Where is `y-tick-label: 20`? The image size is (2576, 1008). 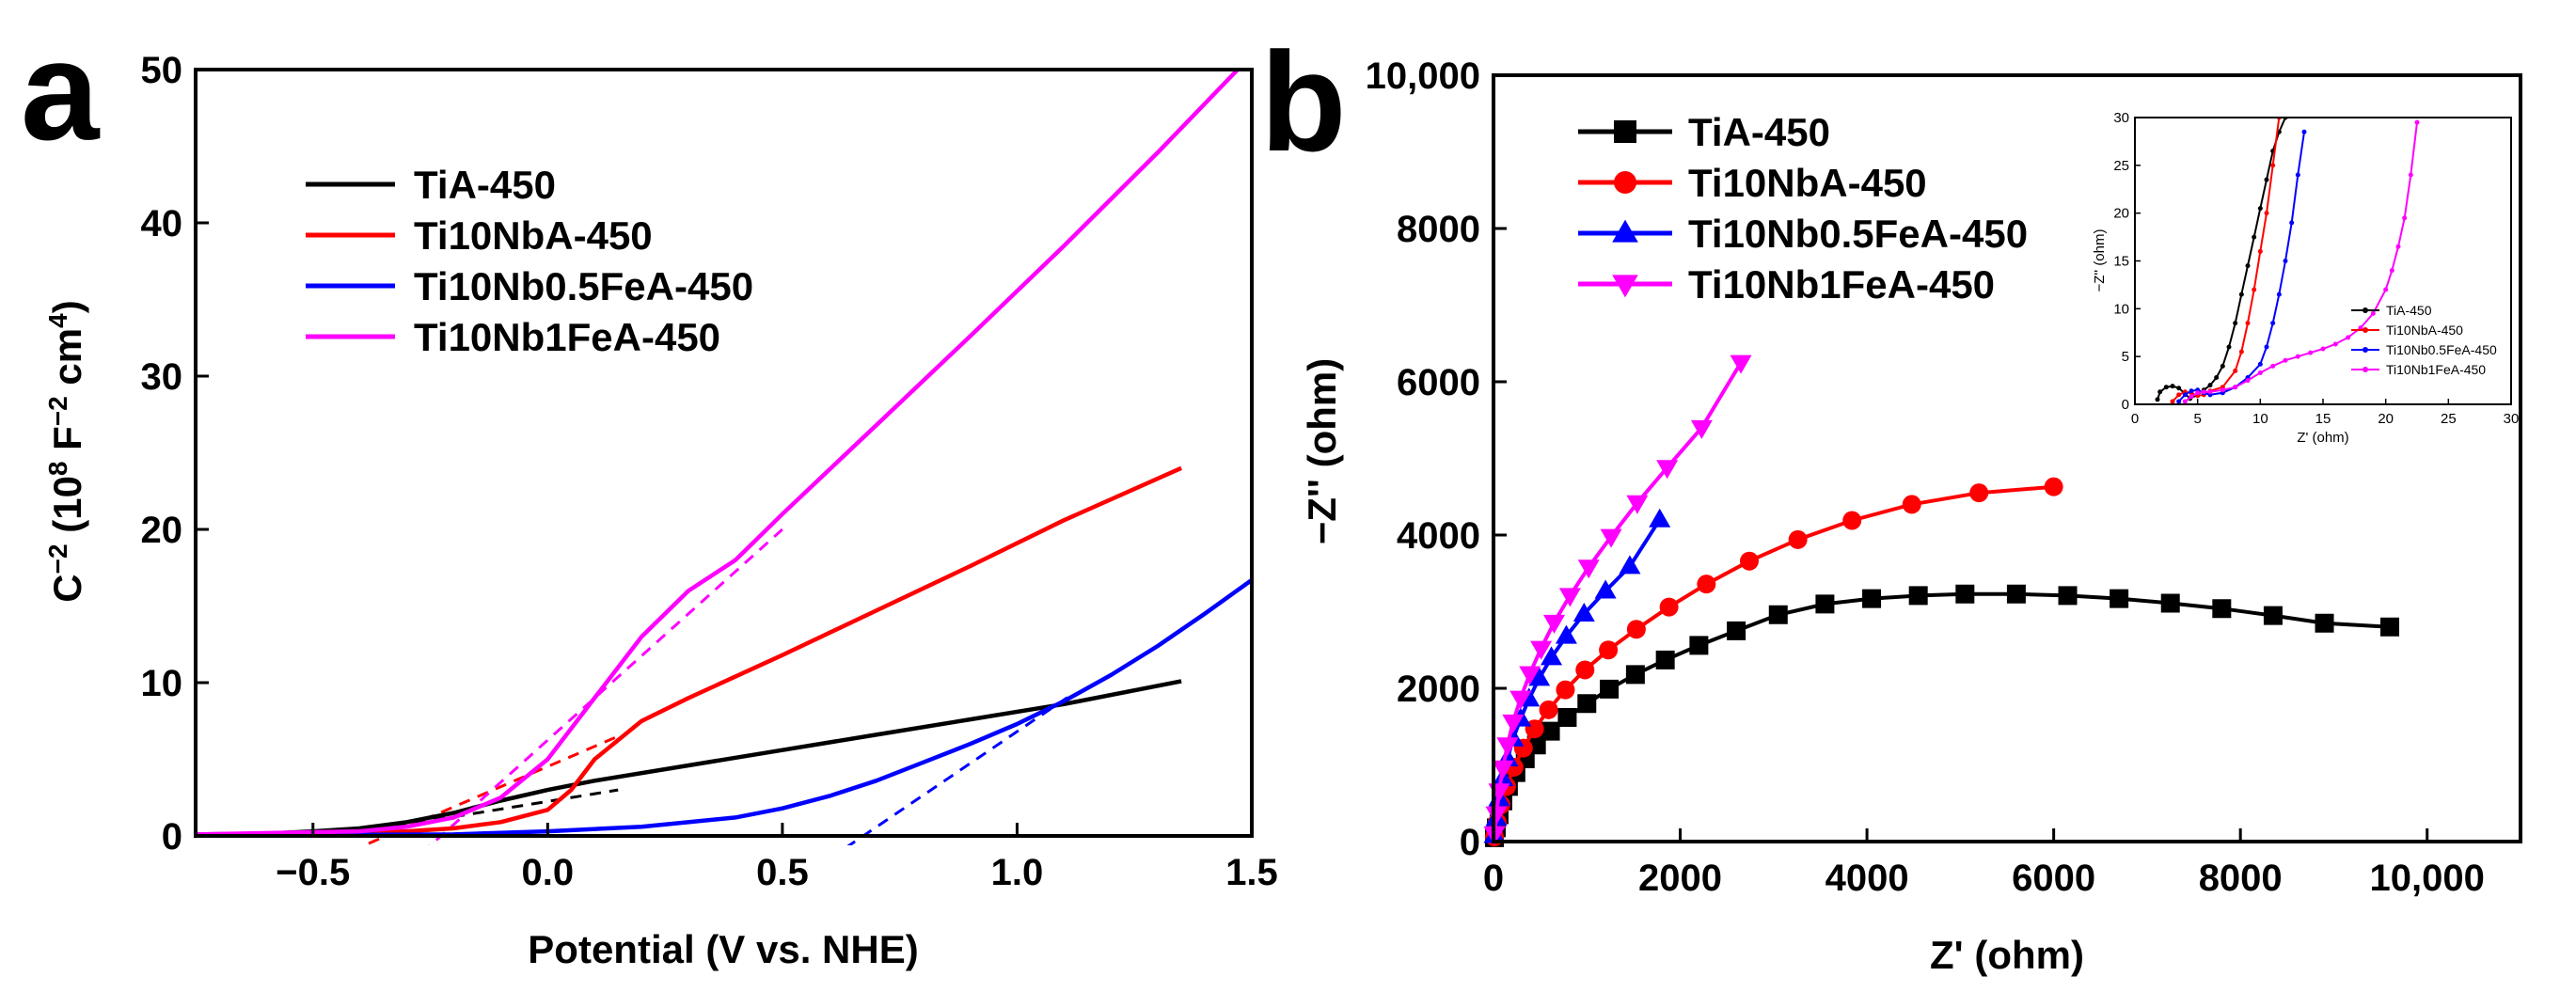
y-tick-label: 20 is located at coordinates (162, 530).